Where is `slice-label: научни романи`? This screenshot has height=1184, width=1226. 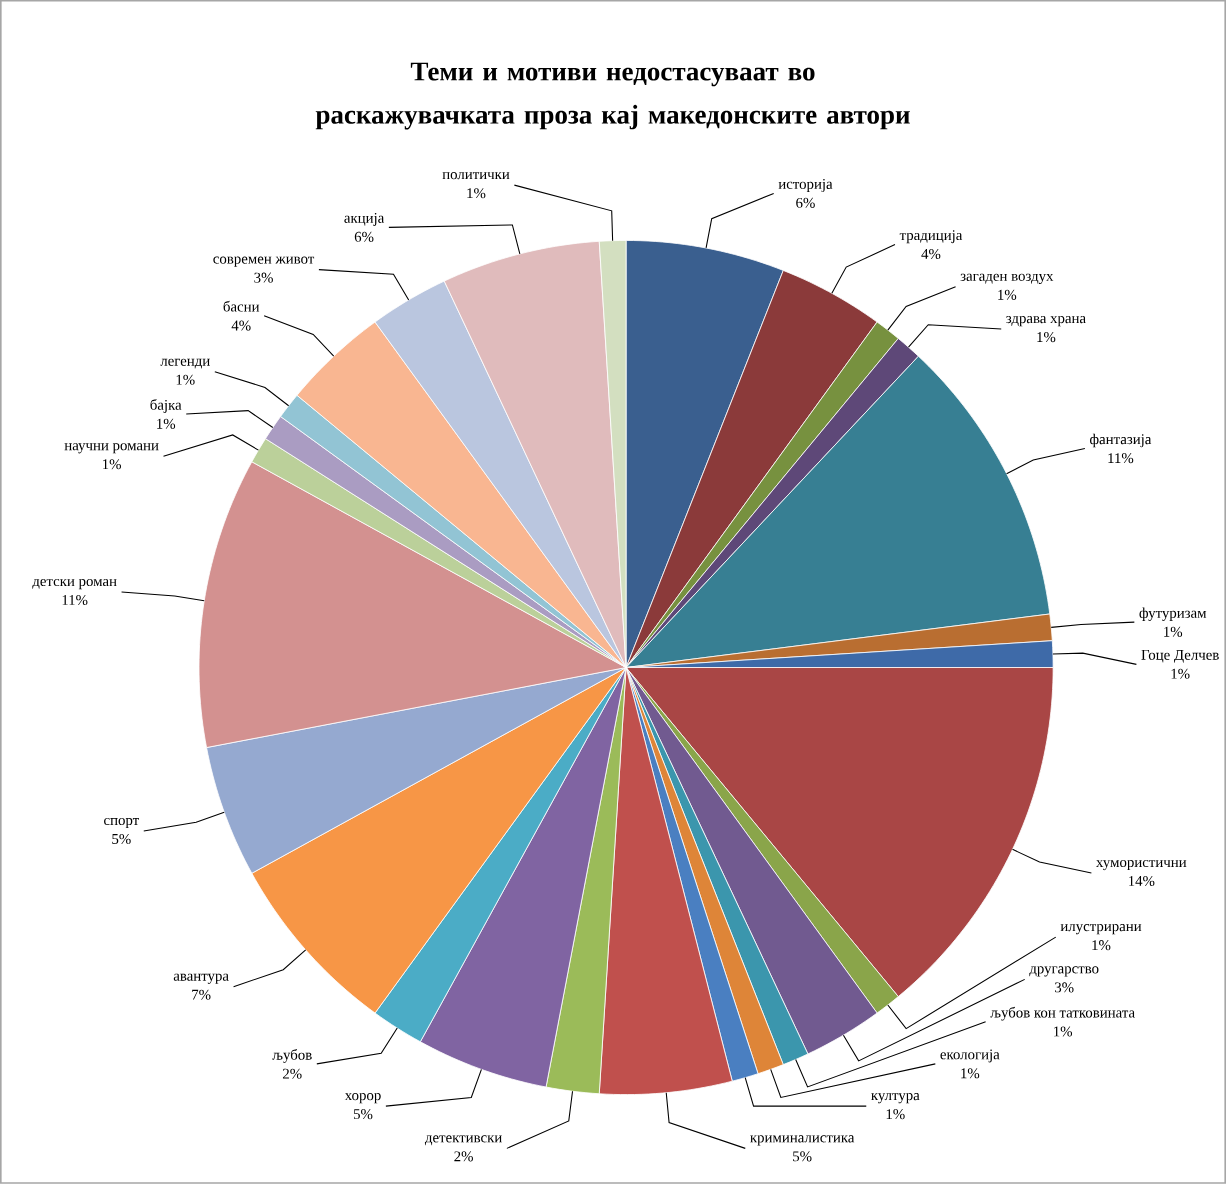
slice-label: научни романи is located at coordinates (111, 448).